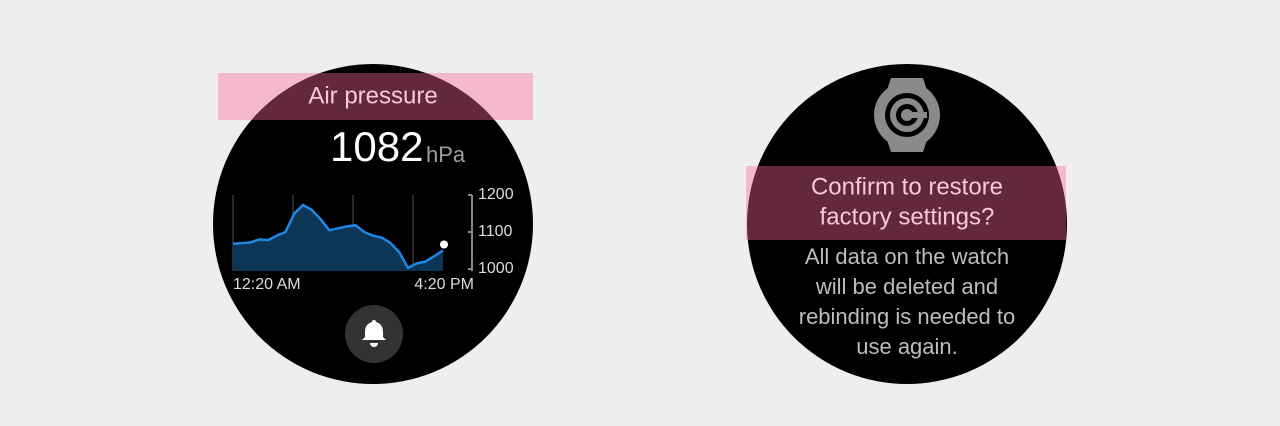  What do you see at coordinates (495, 231) in the screenshot?
I see `y-tick-label: 1100` at bounding box center [495, 231].